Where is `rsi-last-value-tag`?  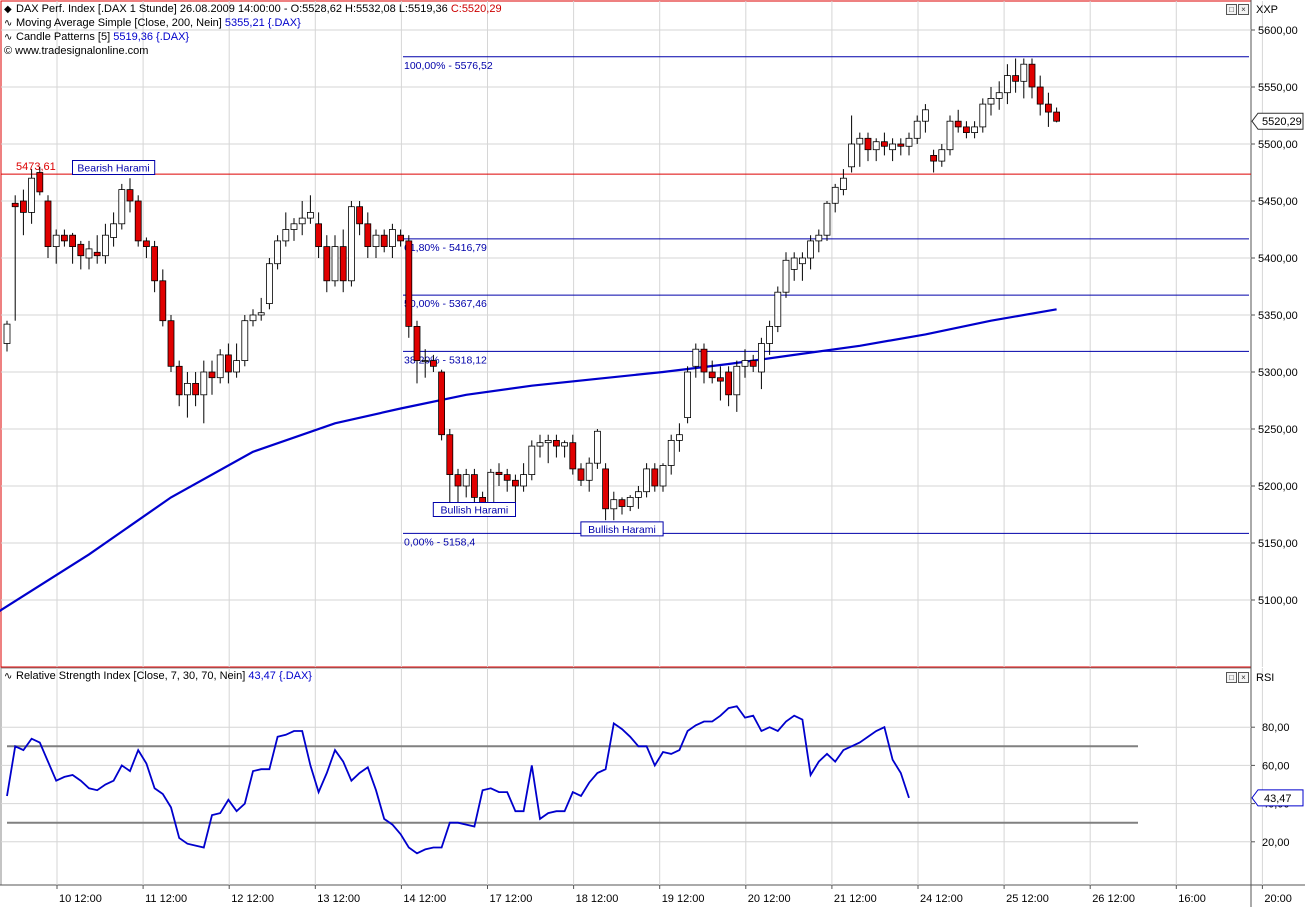 rsi-last-value-tag is located at coordinates (1277, 798).